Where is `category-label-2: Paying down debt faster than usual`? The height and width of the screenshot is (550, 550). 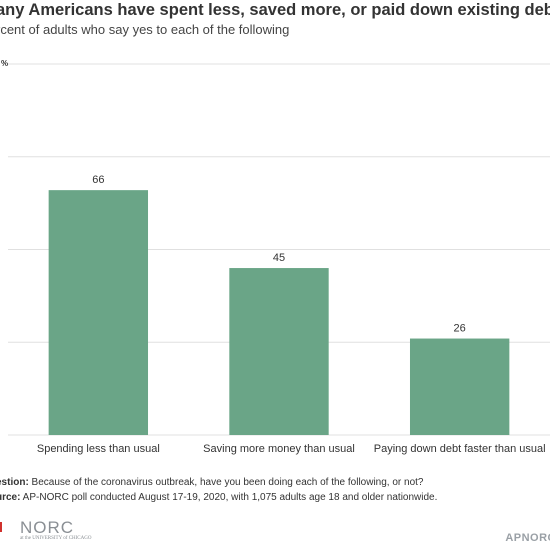 category-label-2: Paying down debt faster than usual is located at coordinates (460, 449).